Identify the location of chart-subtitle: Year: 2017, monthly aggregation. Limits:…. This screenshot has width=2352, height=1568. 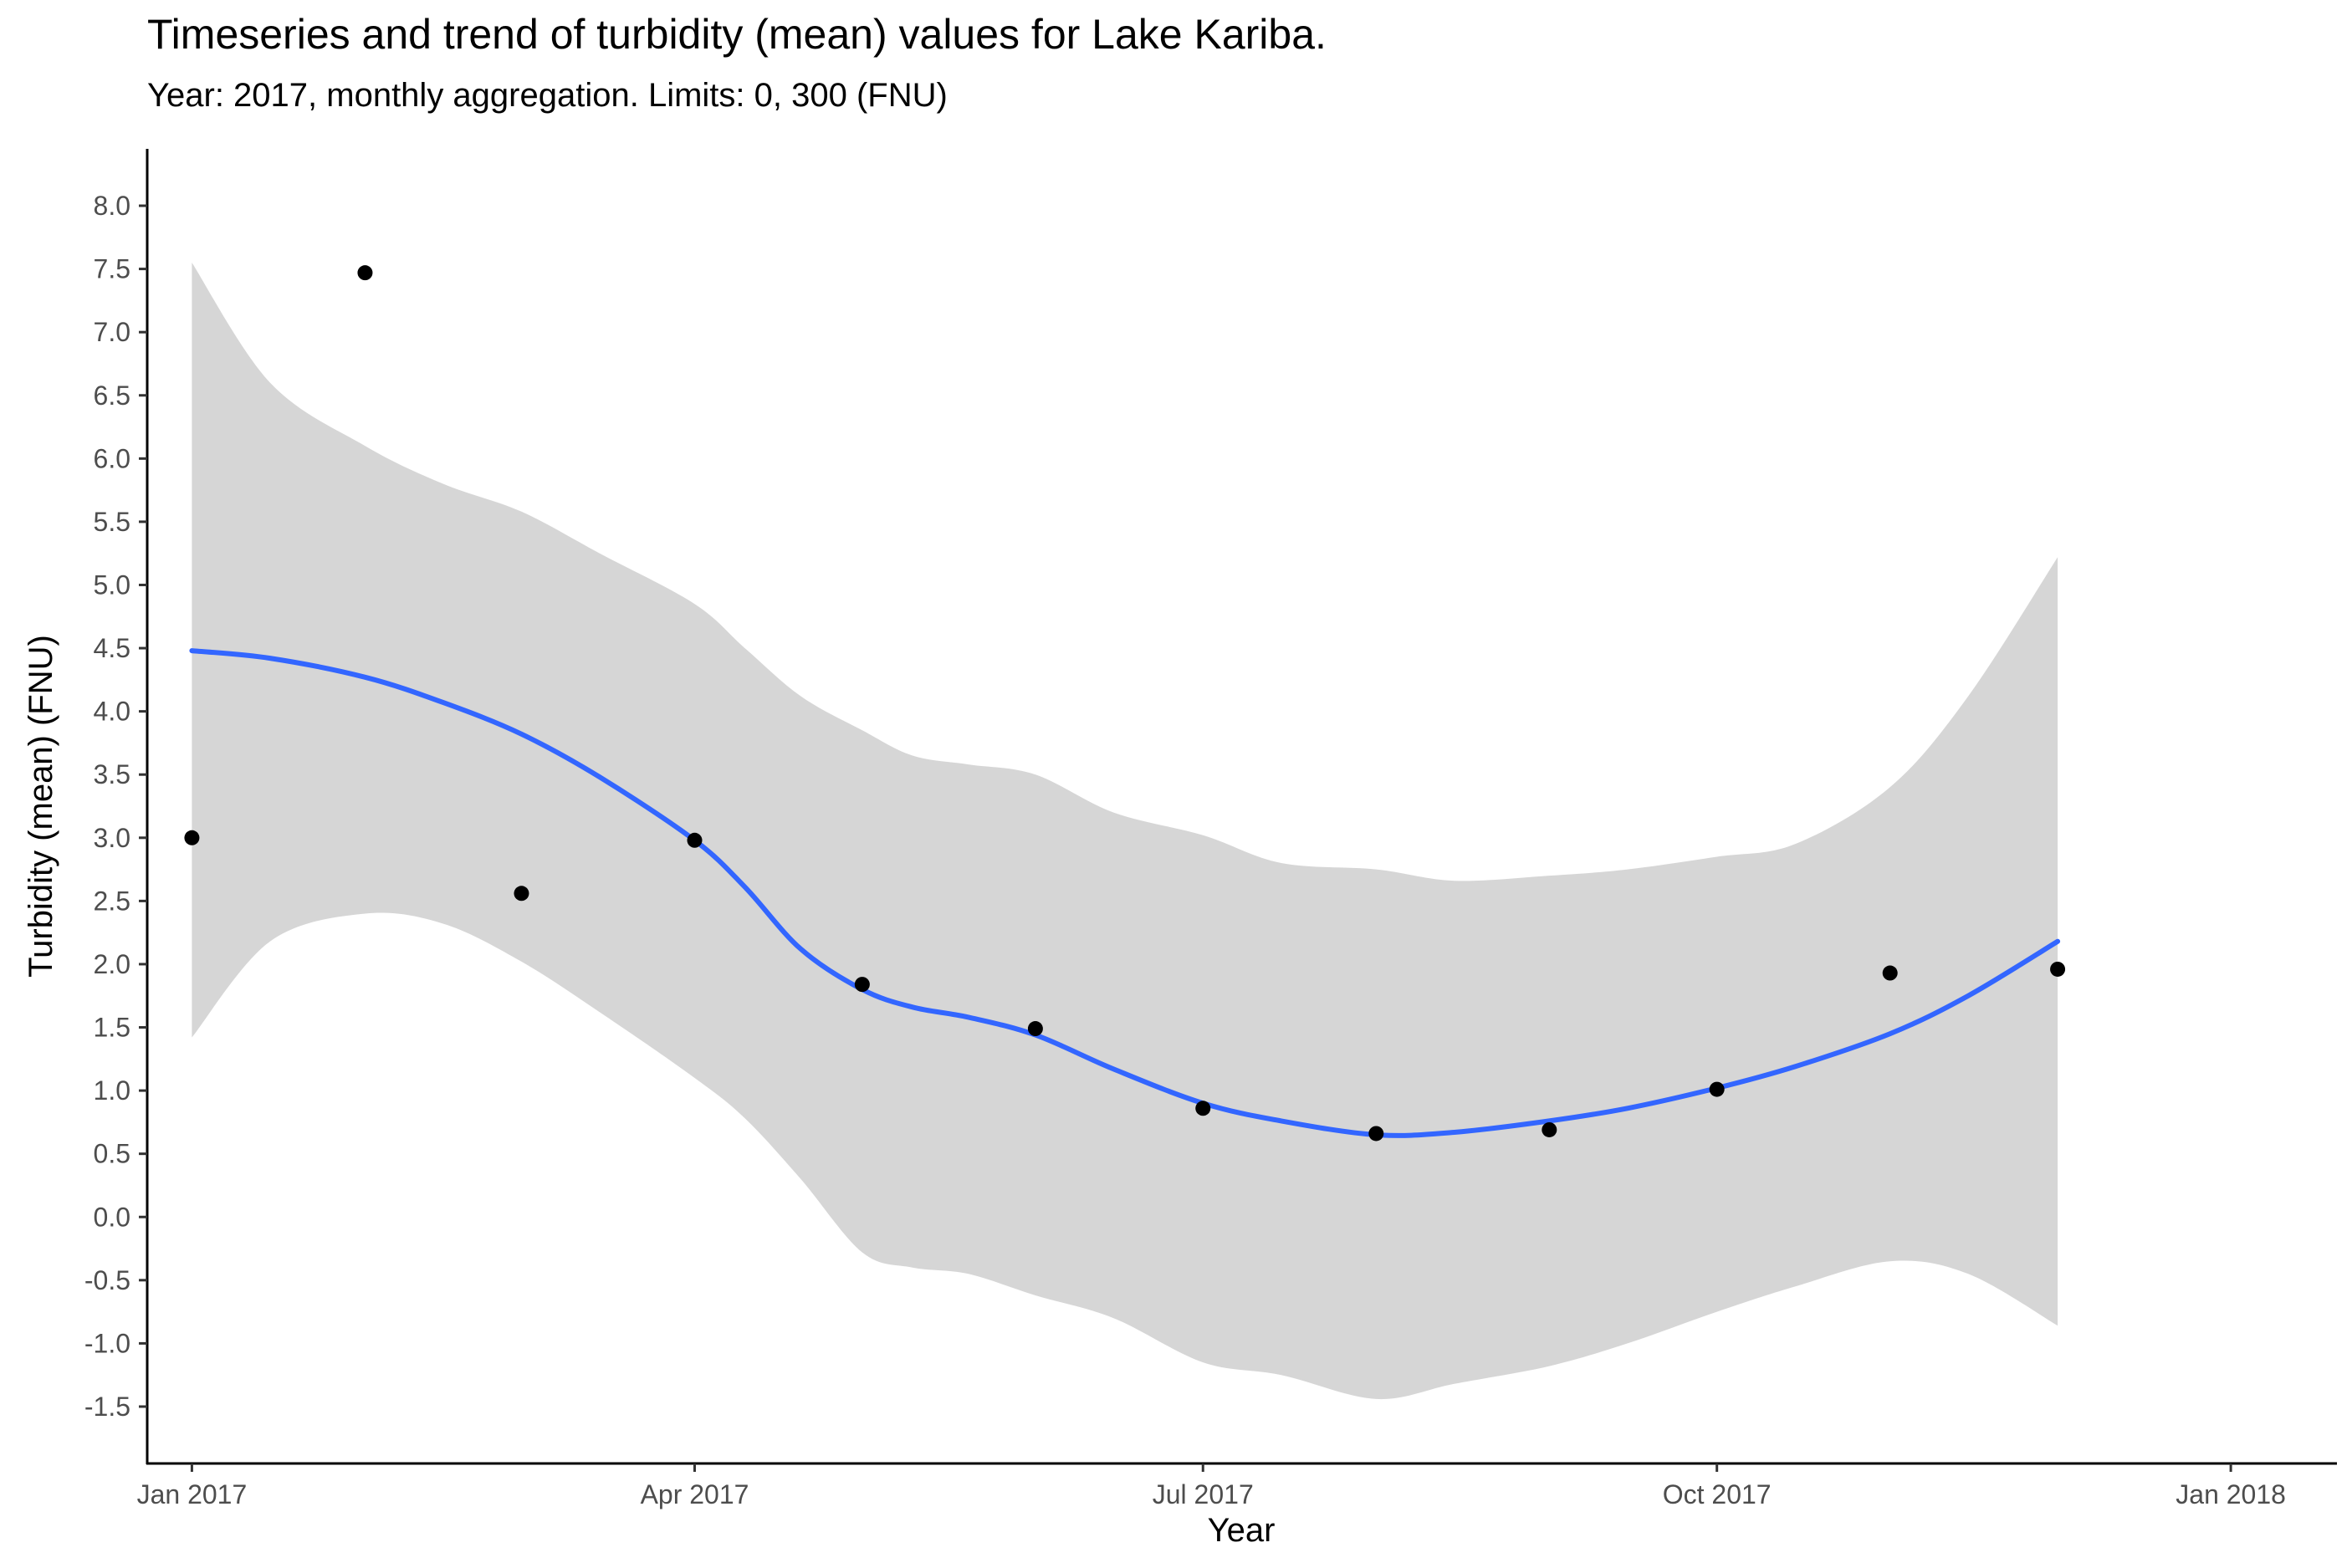
(547, 95).